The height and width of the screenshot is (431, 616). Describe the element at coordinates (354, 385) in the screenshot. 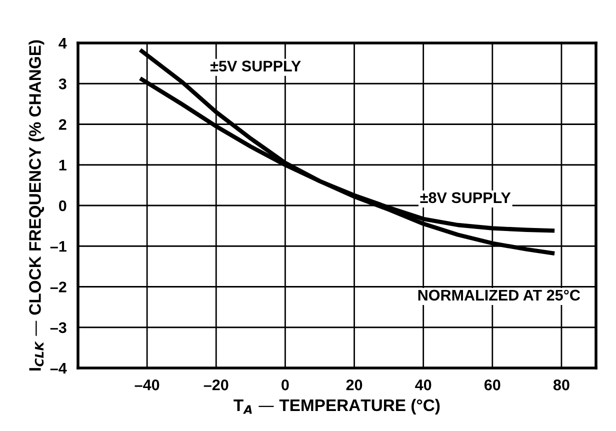

I see `x-tick-label: 20` at that location.